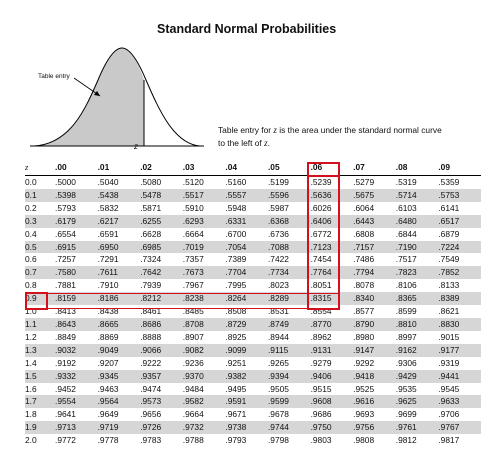 The width and height of the screenshot is (499, 461). I want to click on probability-cell: .8888, so click(151, 336).